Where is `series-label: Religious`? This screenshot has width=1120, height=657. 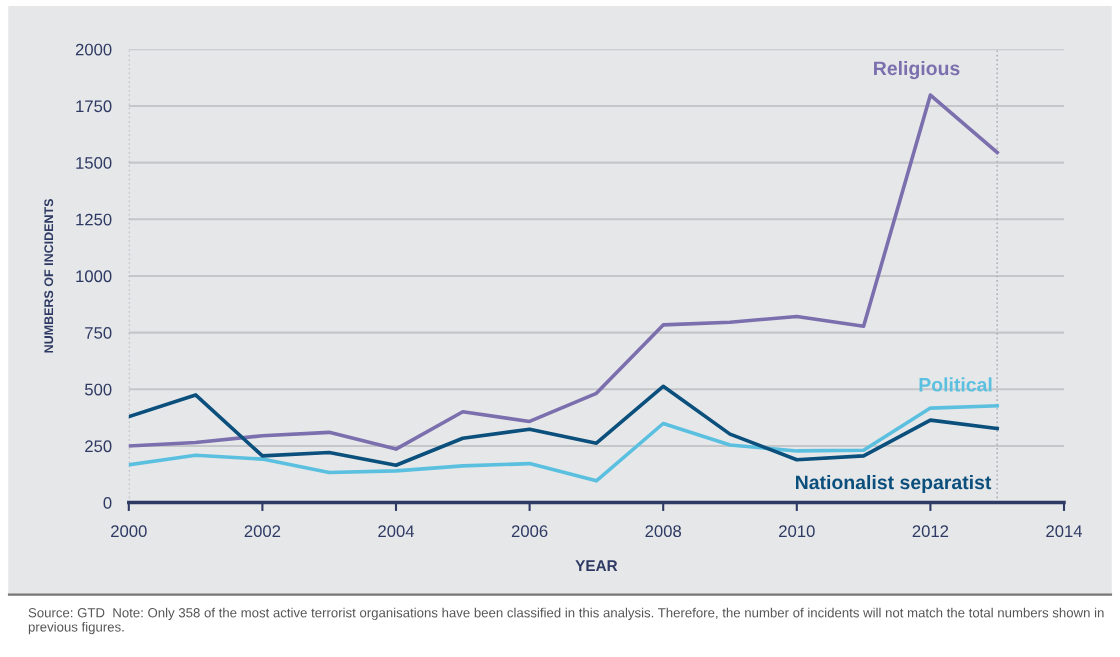
series-label: Religious is located at coordinates (917, 70).